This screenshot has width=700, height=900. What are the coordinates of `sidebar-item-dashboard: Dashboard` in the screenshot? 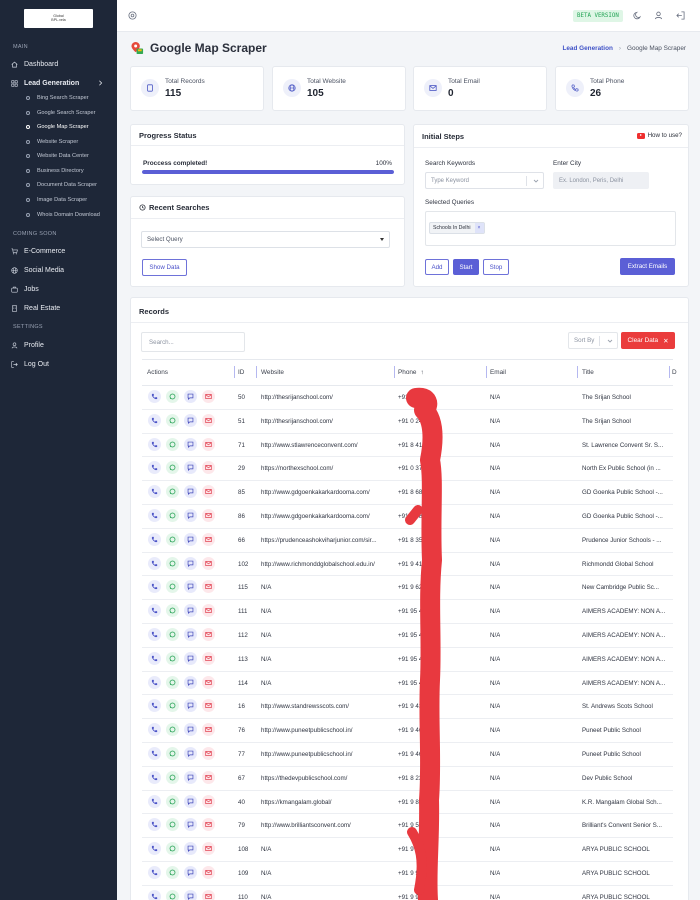 It's located at (61, 64).